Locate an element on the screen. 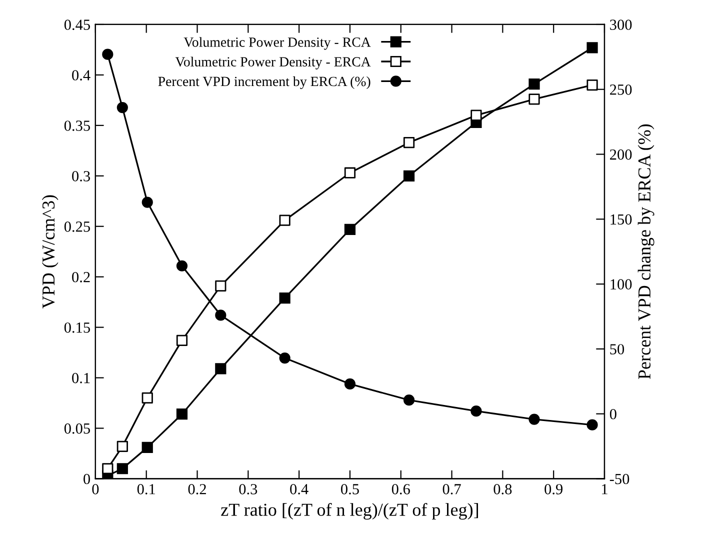 The height and width of the screenshot is (544, 707). legend-label: Percent VPD increment by ERCA (%) is located at coordinates (264, 83).